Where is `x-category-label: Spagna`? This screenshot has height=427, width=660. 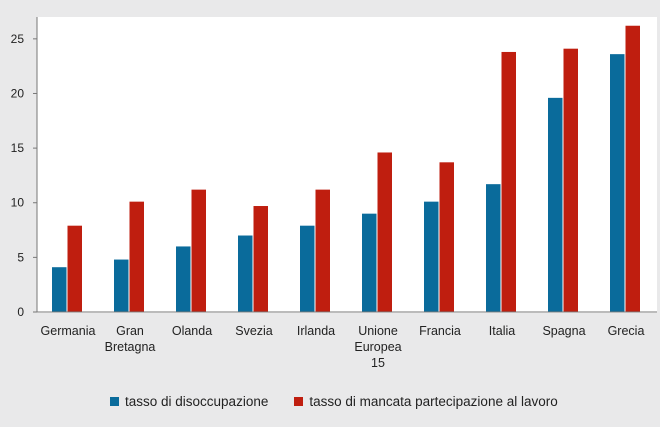
x-category-label: Spagna is located at coordinates (563, 331).